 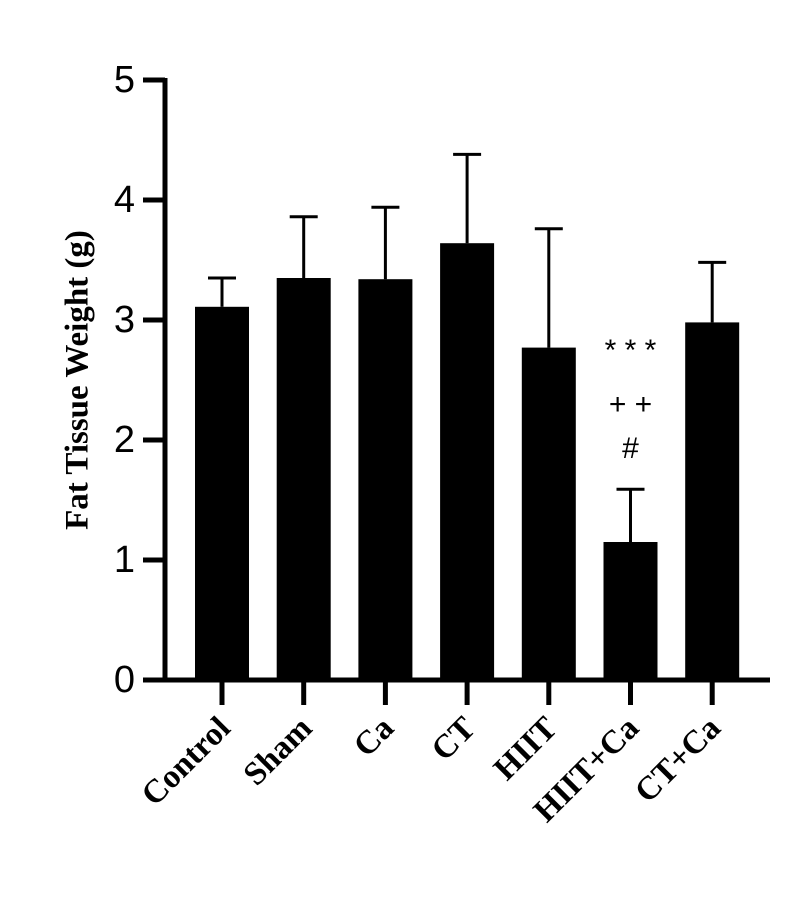 I want to click on x-tick-label: CT+Ca, so click(x=678, y=760).